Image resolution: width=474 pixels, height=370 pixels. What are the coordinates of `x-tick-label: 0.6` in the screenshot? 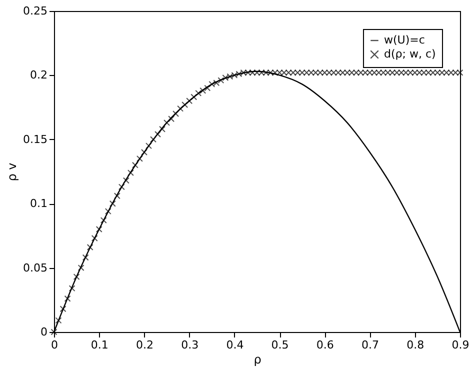 It's located at (325, 345).